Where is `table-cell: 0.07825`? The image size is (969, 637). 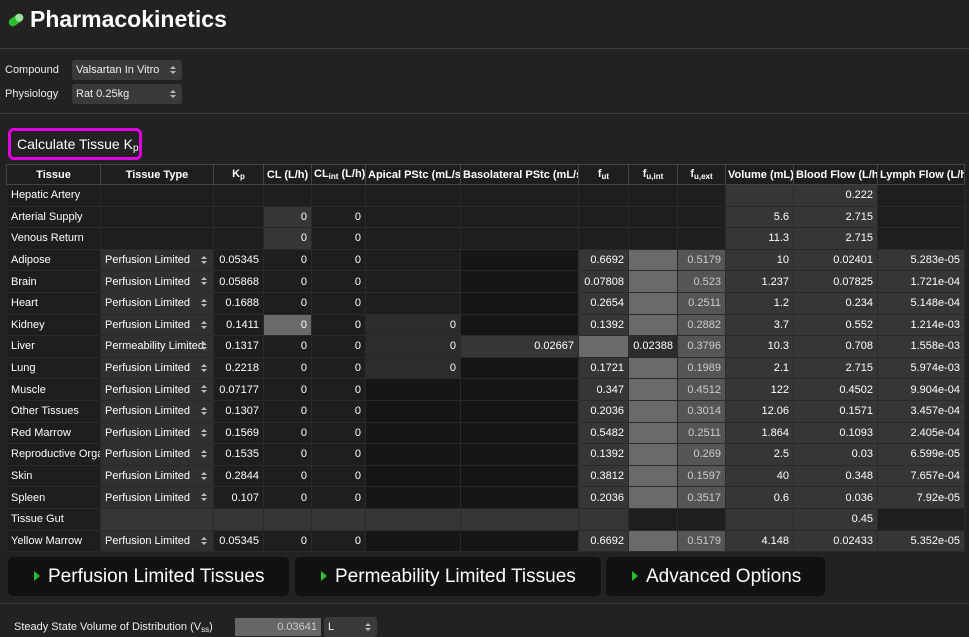
table-cell: 0.07825 is located at coordinates (835, 281).